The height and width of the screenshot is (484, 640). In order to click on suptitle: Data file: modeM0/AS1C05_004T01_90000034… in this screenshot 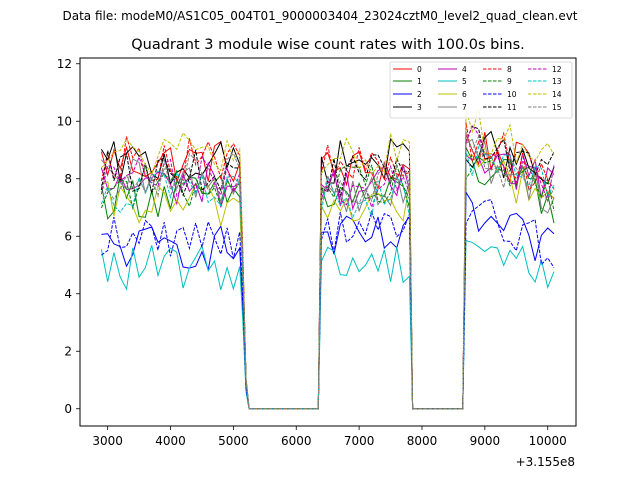, I will do `click(319, 16)`.